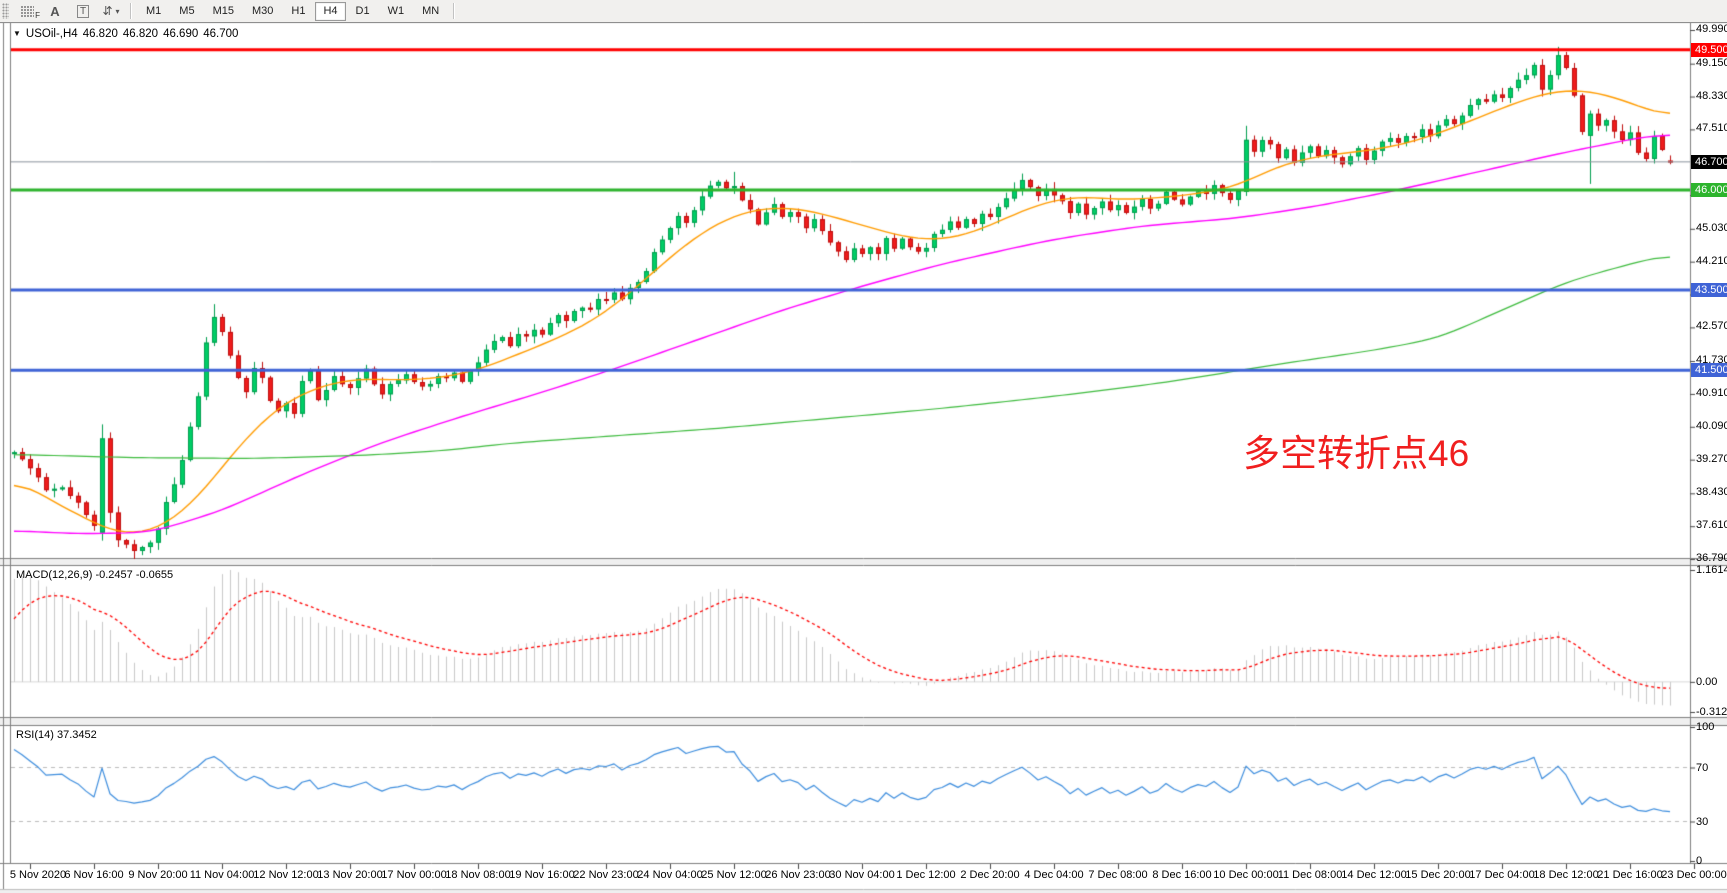 This screenshot has height=893, width=1727. Describe the element at coordinates (95, 575) in the screenshot. I see `macd-indicator-label: MACD(12,26,9) -0.2457 -0.0655` at that location.